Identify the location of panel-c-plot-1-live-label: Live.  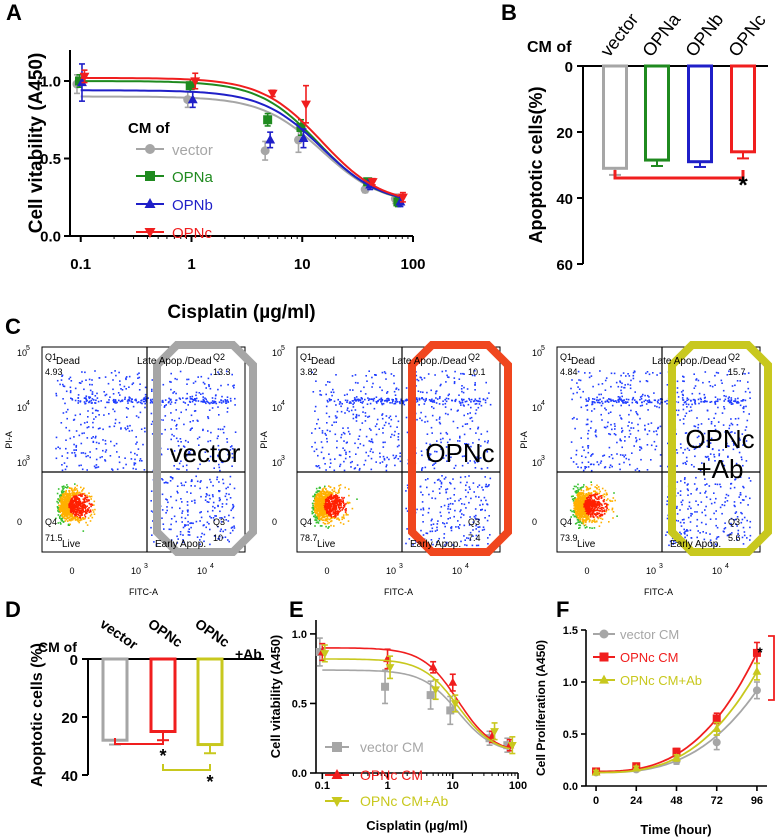
(71, 544).